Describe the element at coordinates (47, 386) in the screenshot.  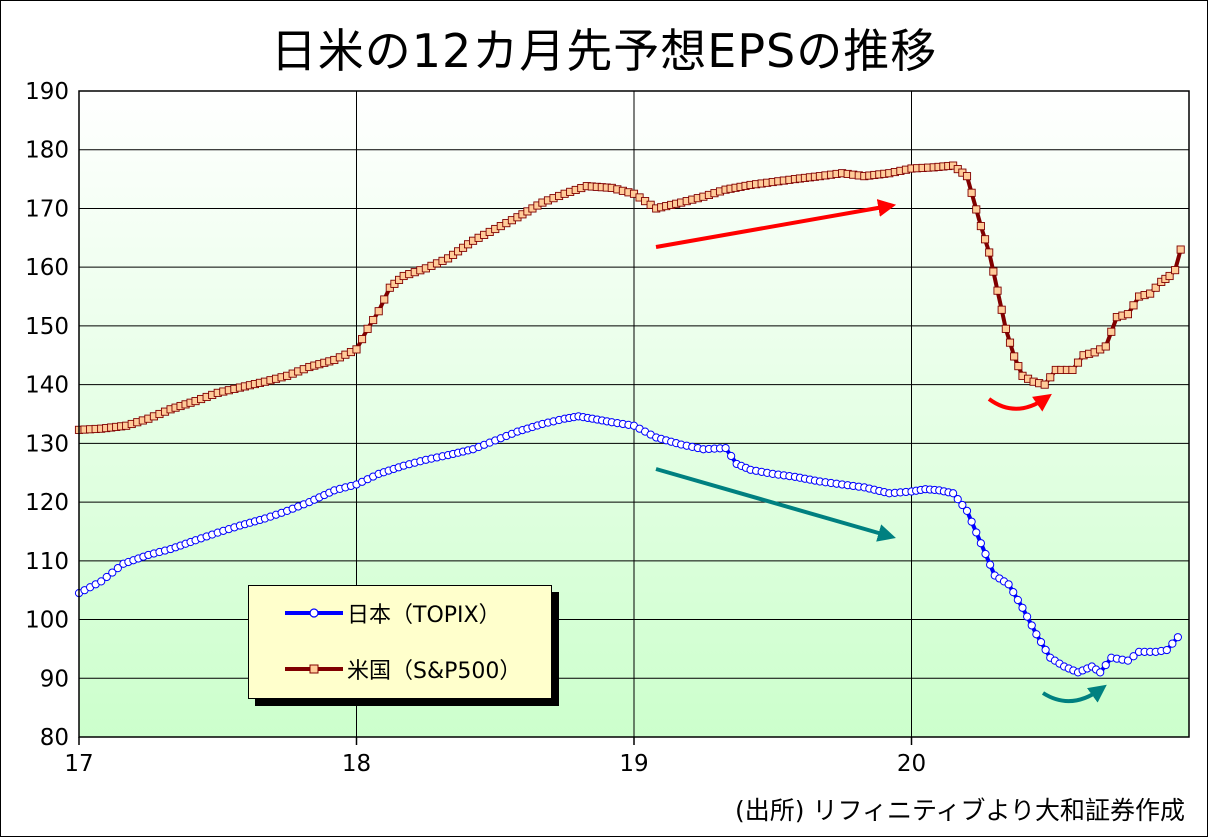
I see `y-tick-label: 140` at that location.